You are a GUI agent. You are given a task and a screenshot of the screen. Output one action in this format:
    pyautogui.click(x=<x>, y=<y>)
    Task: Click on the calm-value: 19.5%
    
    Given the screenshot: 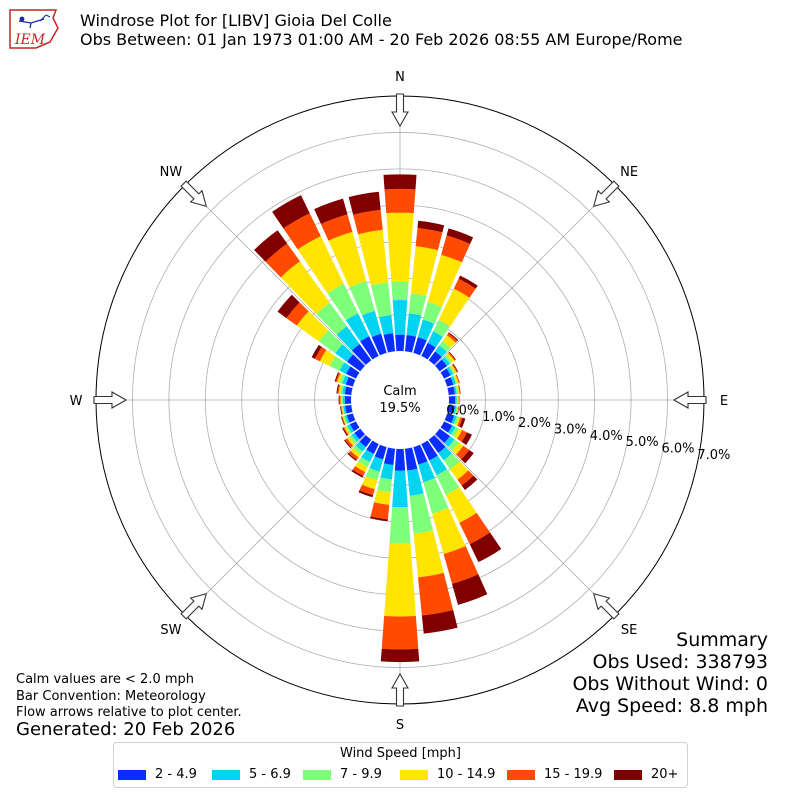 What is the action you would take?
    pyautogui.click(x=399, y=408)
    